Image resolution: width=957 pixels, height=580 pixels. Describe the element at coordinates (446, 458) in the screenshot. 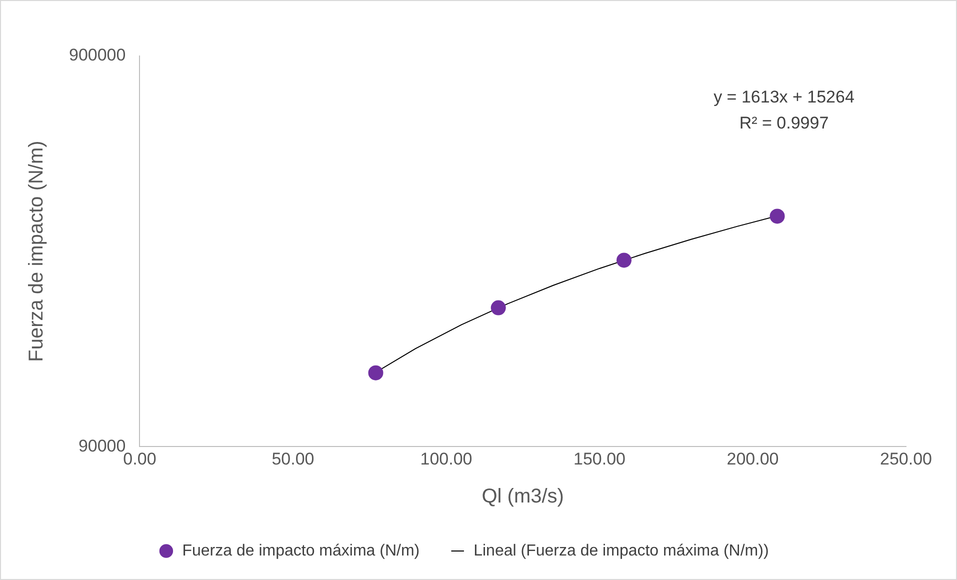

I see `x-tick-label: 100.00` at that location.